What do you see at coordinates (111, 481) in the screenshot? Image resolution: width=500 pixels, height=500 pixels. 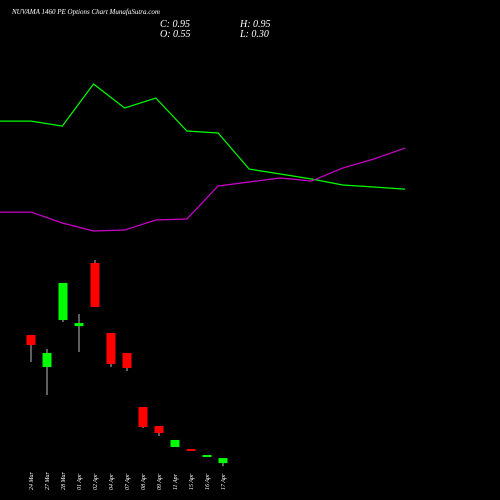 I see `x-tick-label: 04 Apr` at bounding box center [111, 481].